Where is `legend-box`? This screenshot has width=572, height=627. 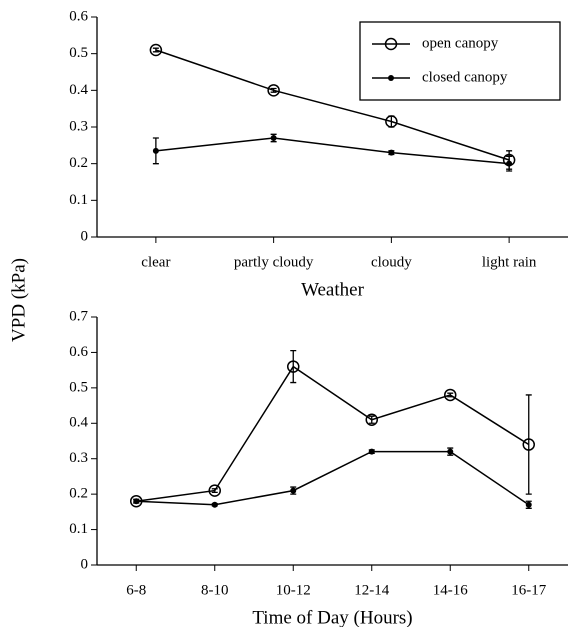 legend-box is located at coordinates (460, 61).